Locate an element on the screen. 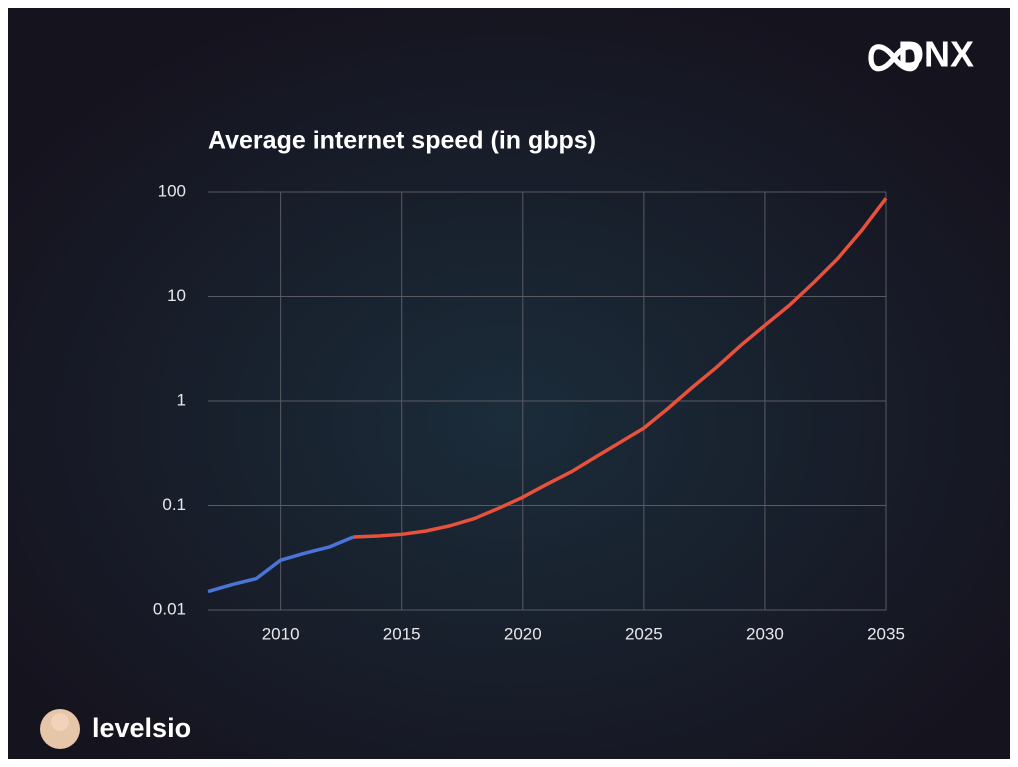  logo-infinity is located at coordinates (894, 58).